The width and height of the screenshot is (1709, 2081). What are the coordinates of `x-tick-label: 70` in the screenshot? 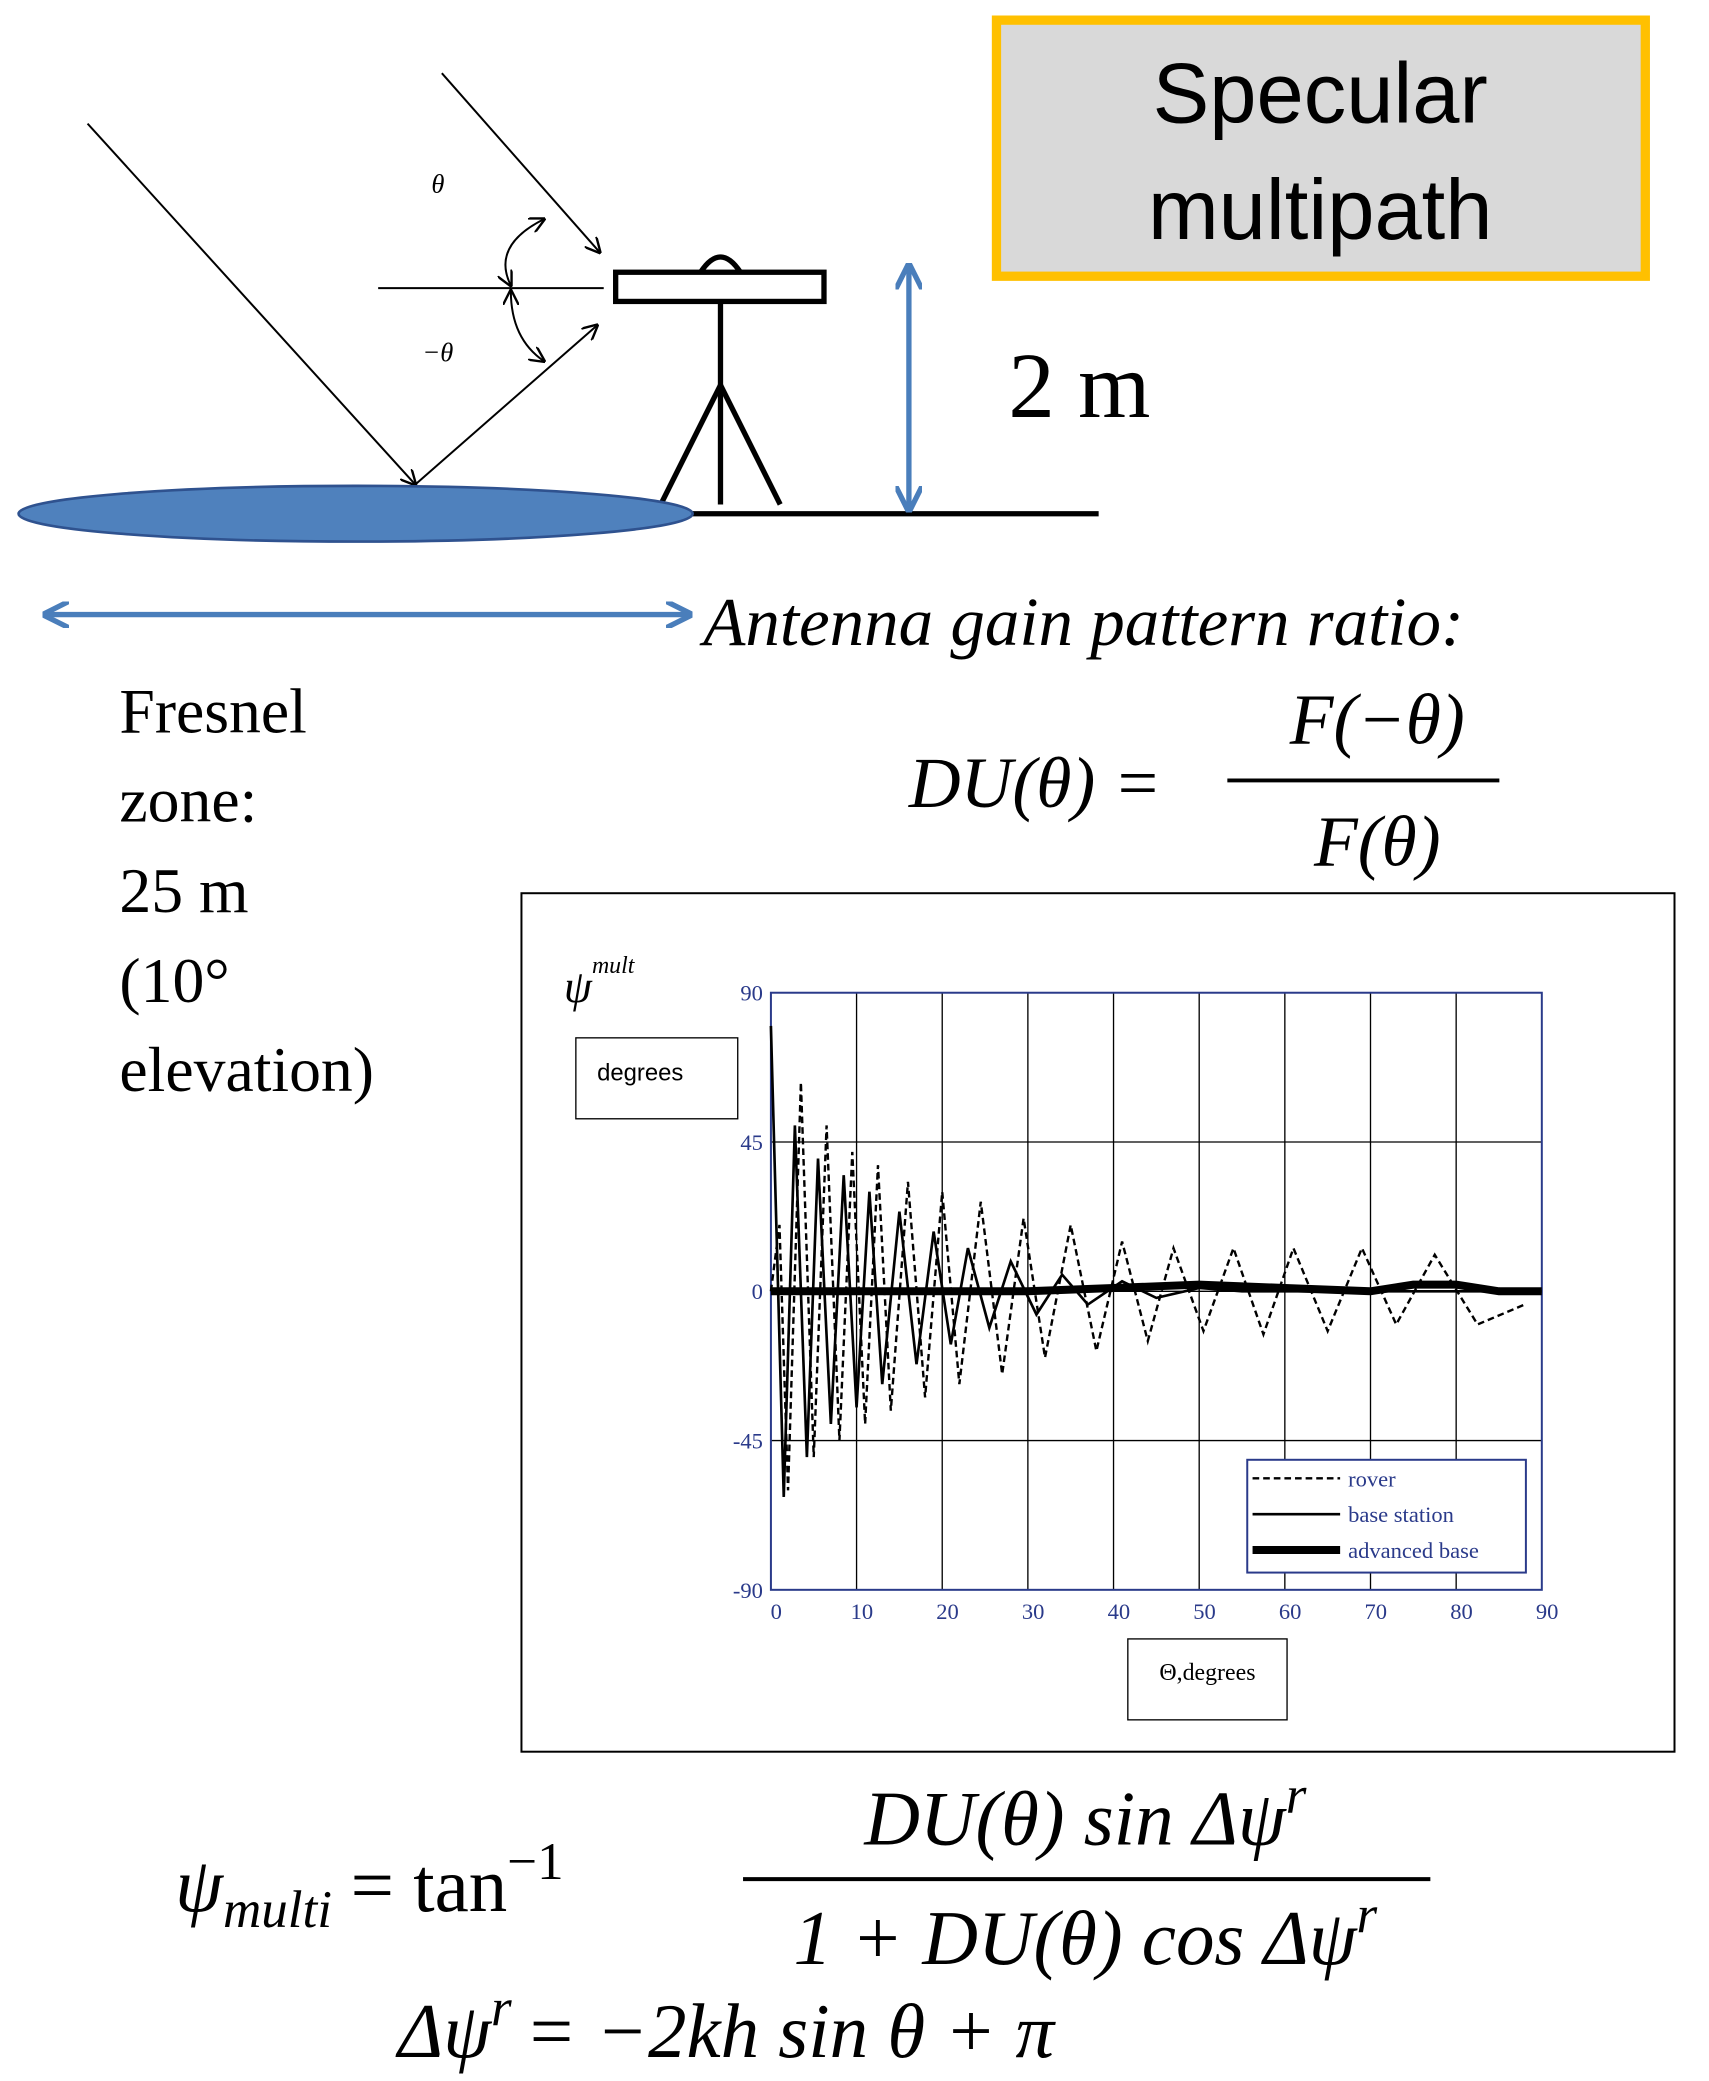 It's located at (1376, 1611).